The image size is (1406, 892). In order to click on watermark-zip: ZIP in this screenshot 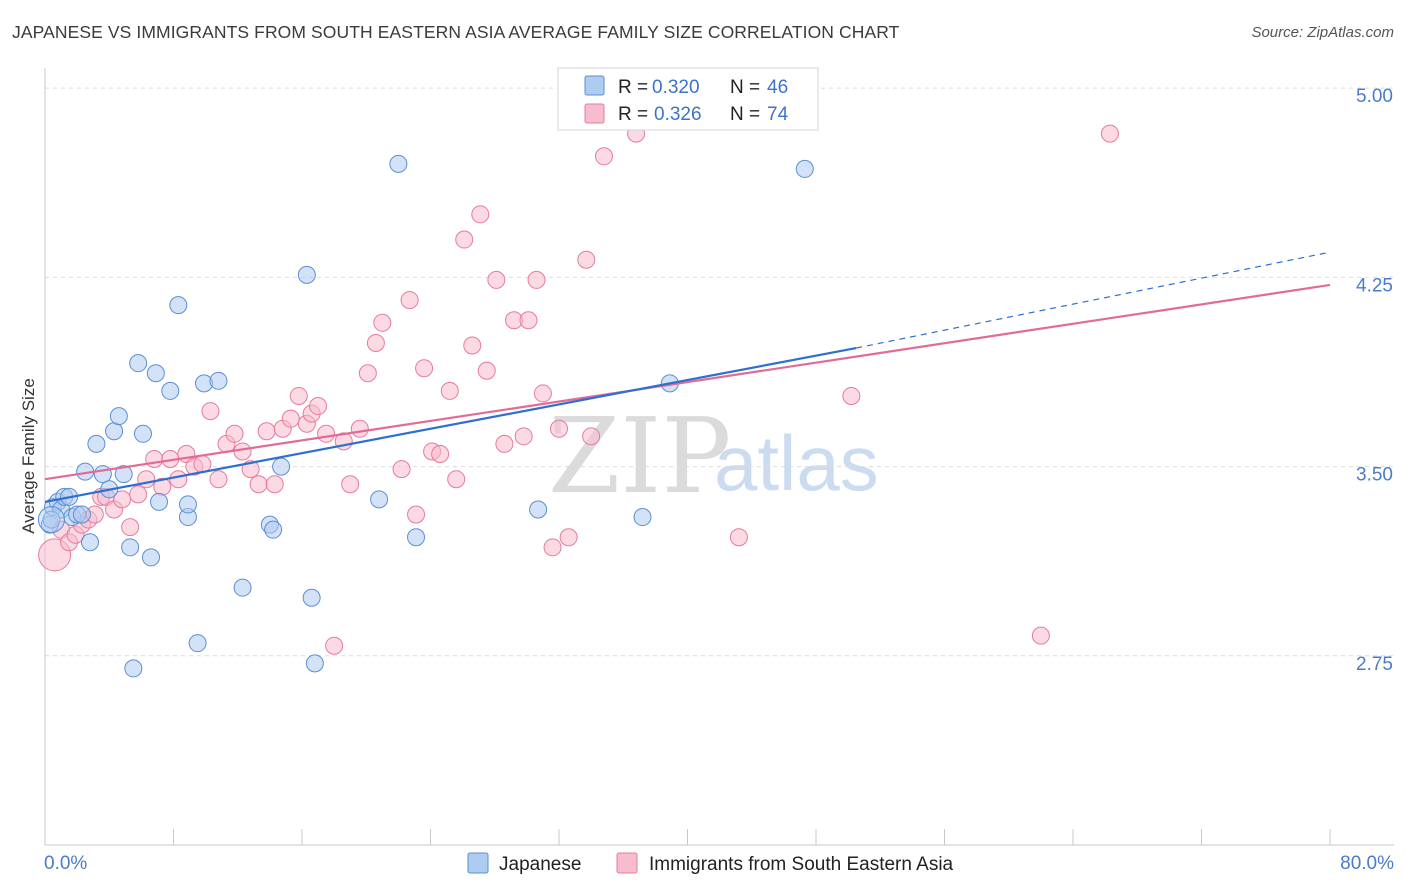, I will do `click(639, 456)`.